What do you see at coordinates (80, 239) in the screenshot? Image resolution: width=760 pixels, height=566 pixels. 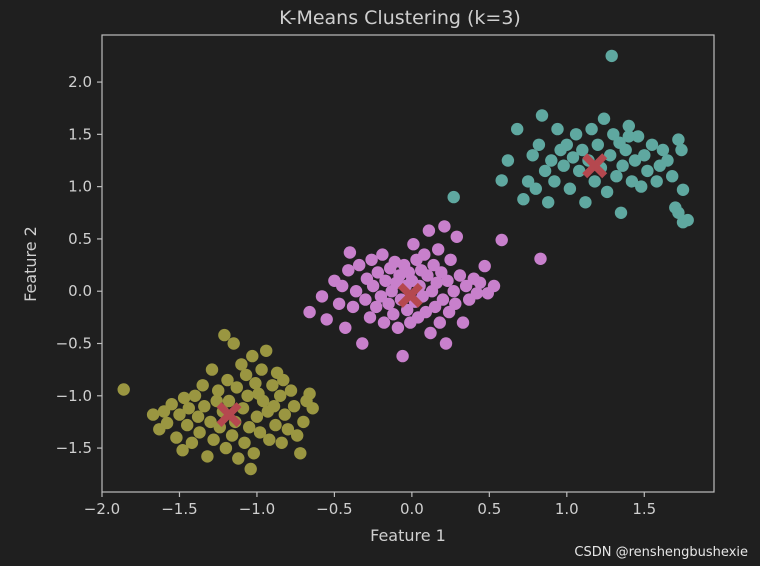 I see `y-tick-label: 0.5` at bounding box center [80, 239].